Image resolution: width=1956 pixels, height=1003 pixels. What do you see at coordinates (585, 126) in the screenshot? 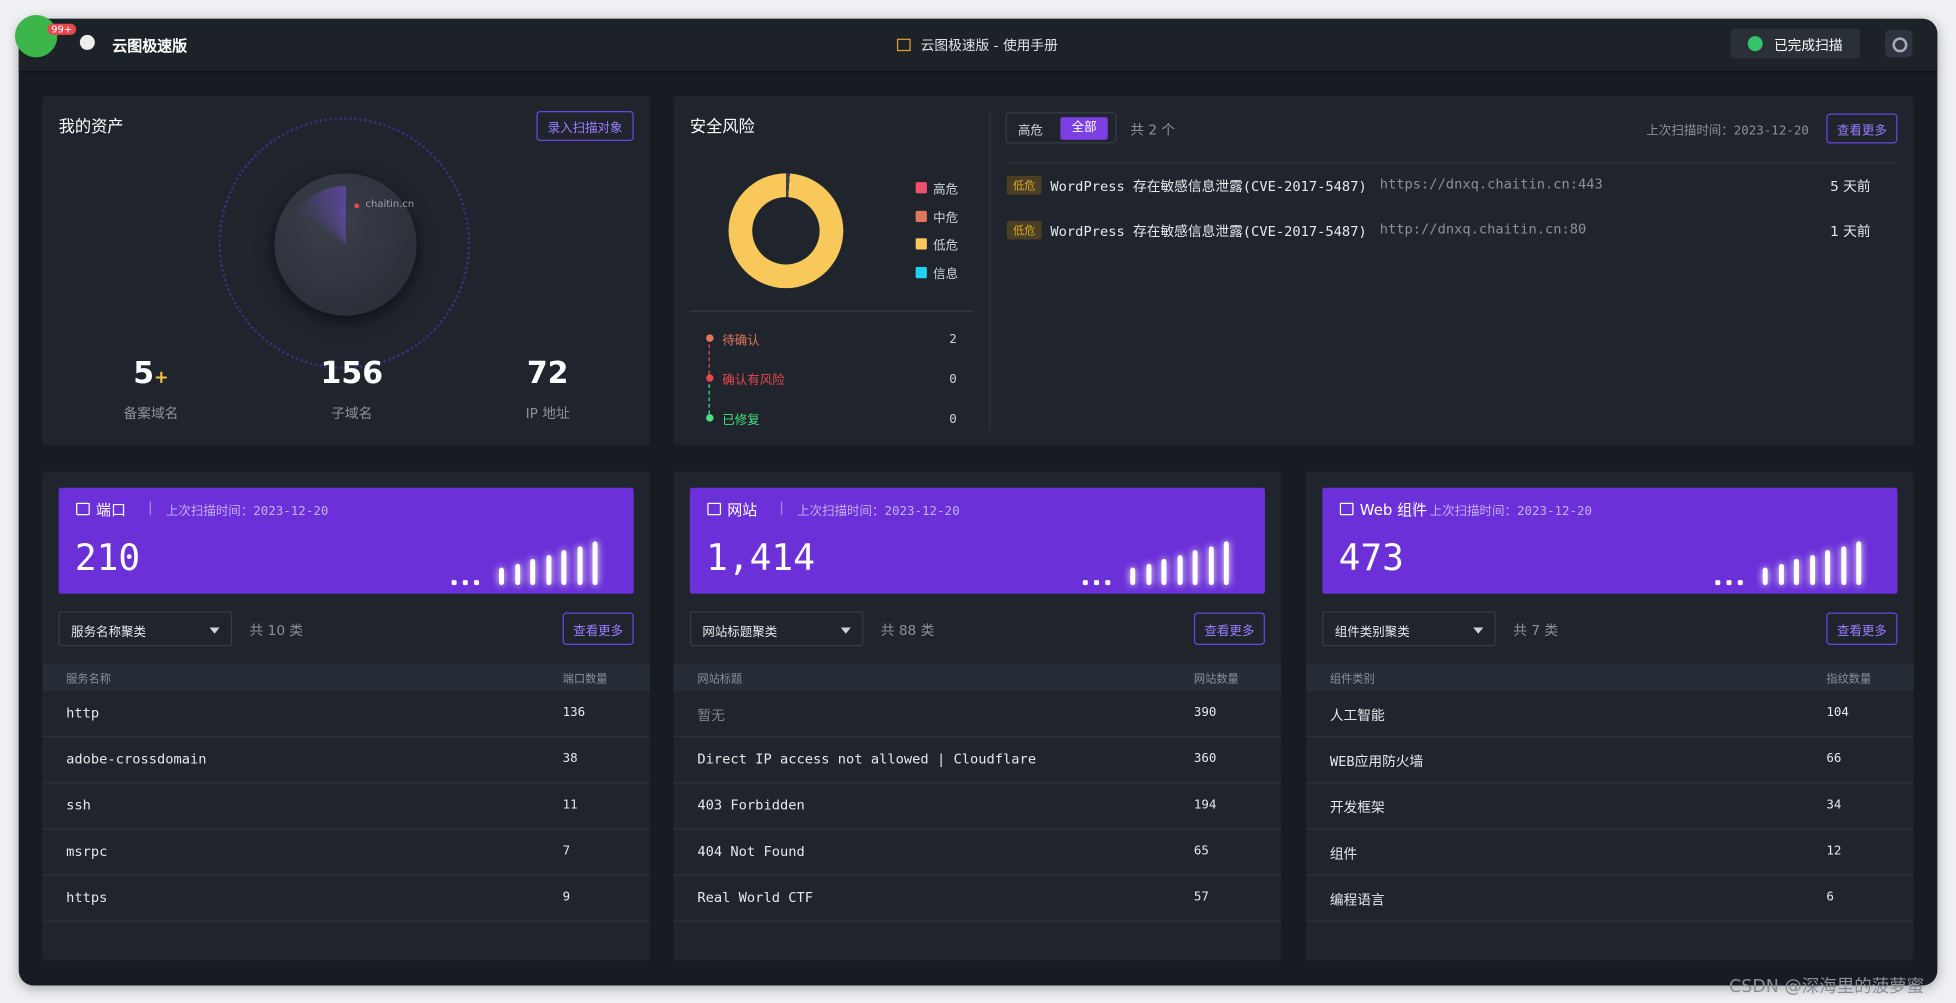
I see `add-target-button: 录入扫描对象` at bounding box center [585, 126].